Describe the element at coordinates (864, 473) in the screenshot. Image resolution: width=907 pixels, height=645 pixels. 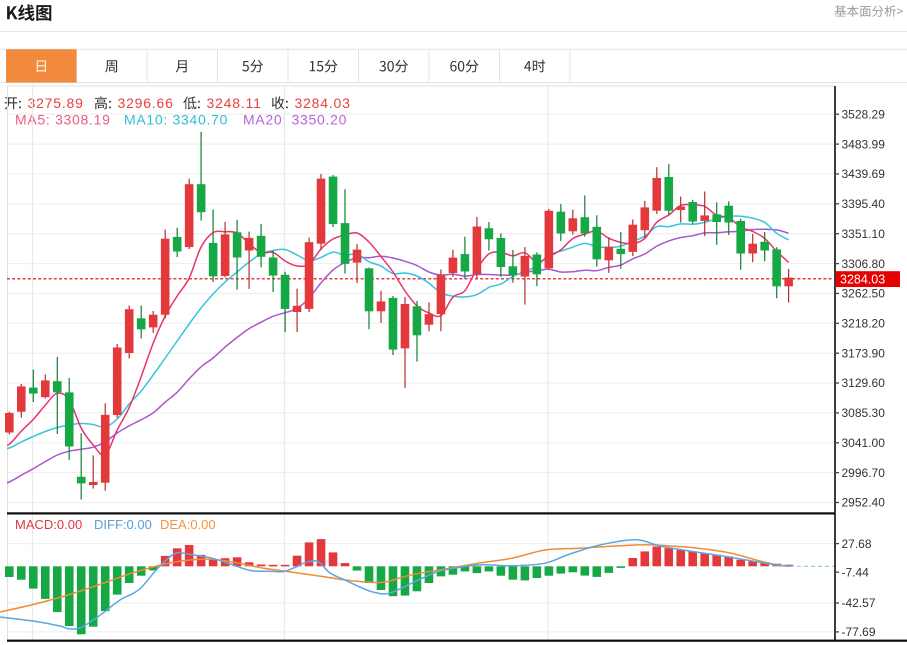
I see `svg-text: 2996.70` at that location.